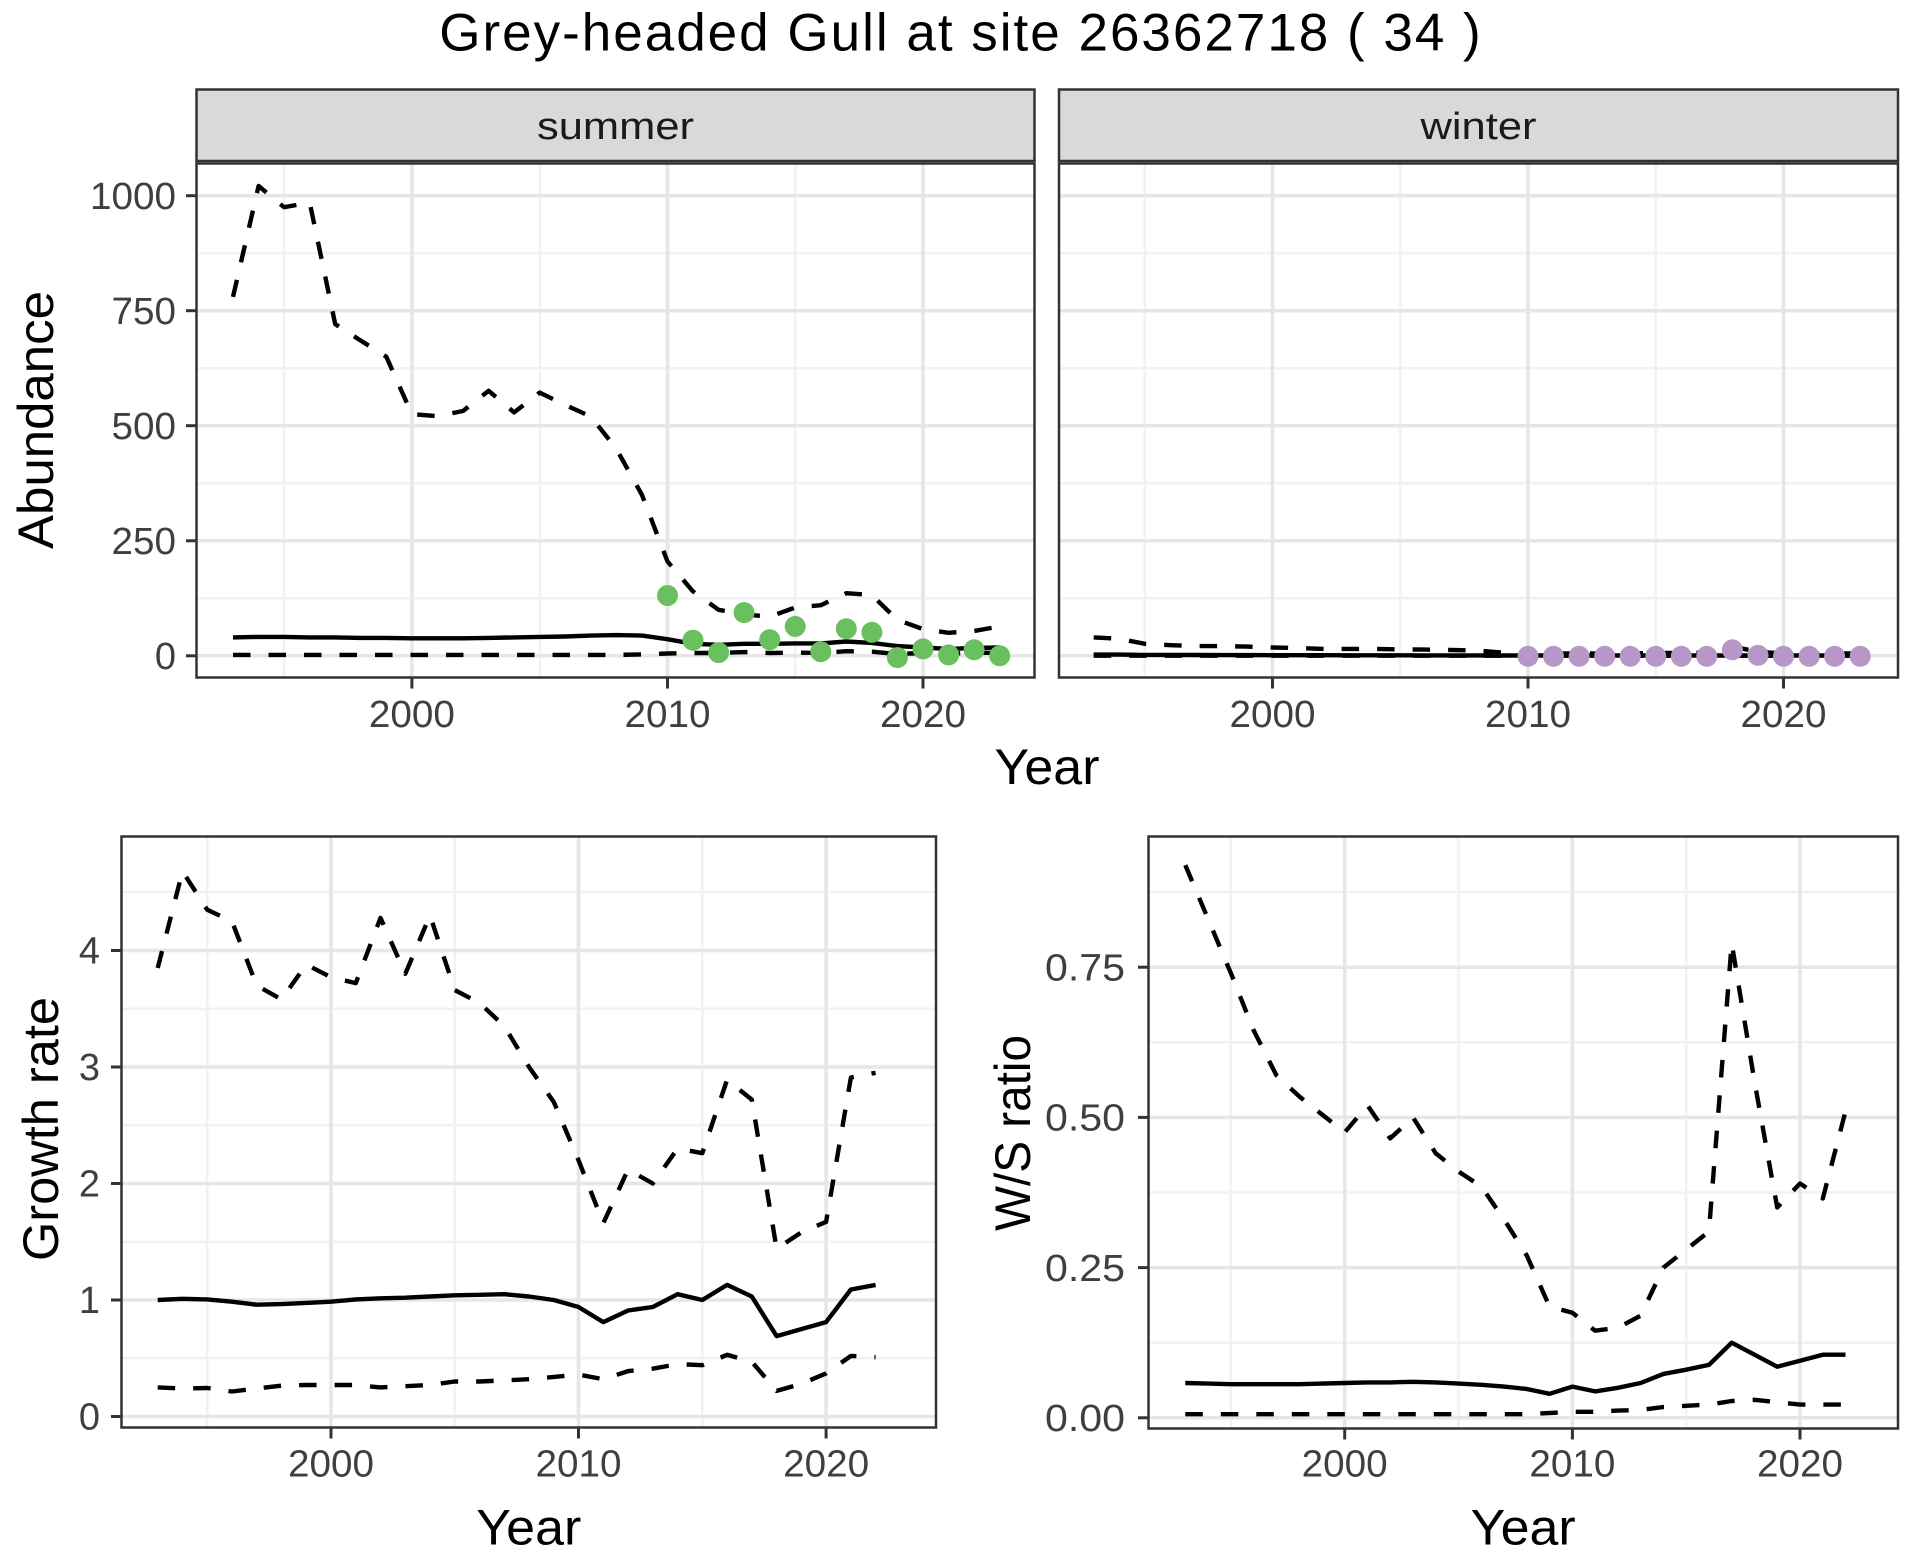  Describe the element at coordinates (133, 197) in the screenshot. I see `svg-text: 1000` at that location.